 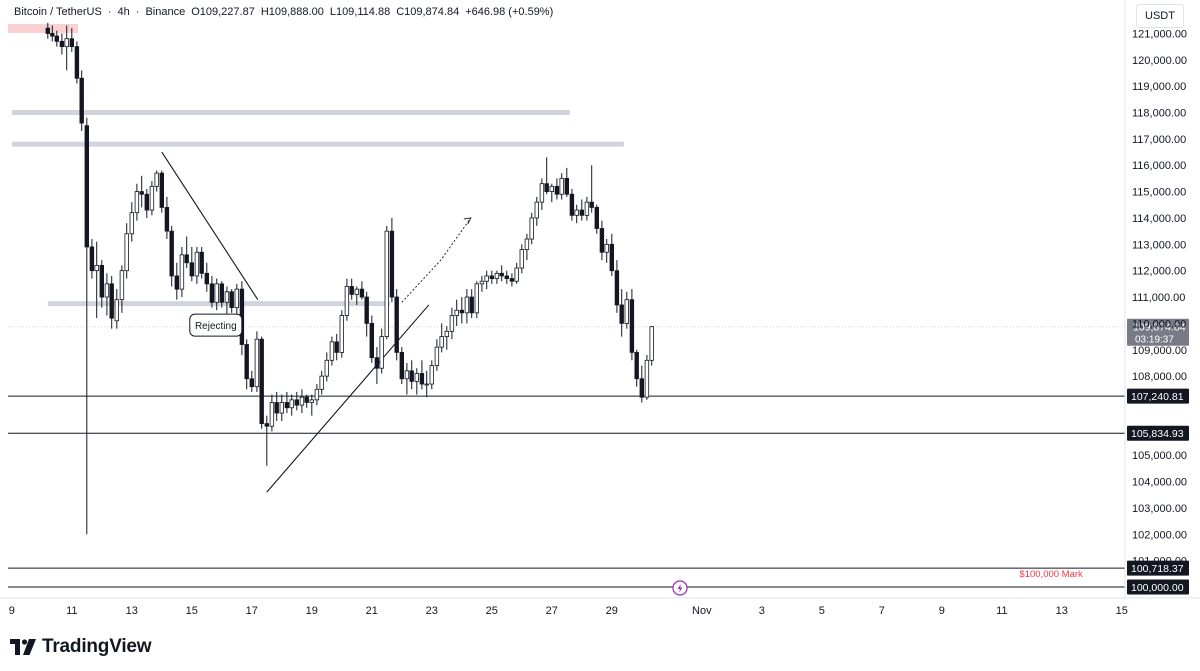 What do you see at coordinates (216, 325) in the screenshot?
I see `rejecting-callout` at bounding box center [216, 325].